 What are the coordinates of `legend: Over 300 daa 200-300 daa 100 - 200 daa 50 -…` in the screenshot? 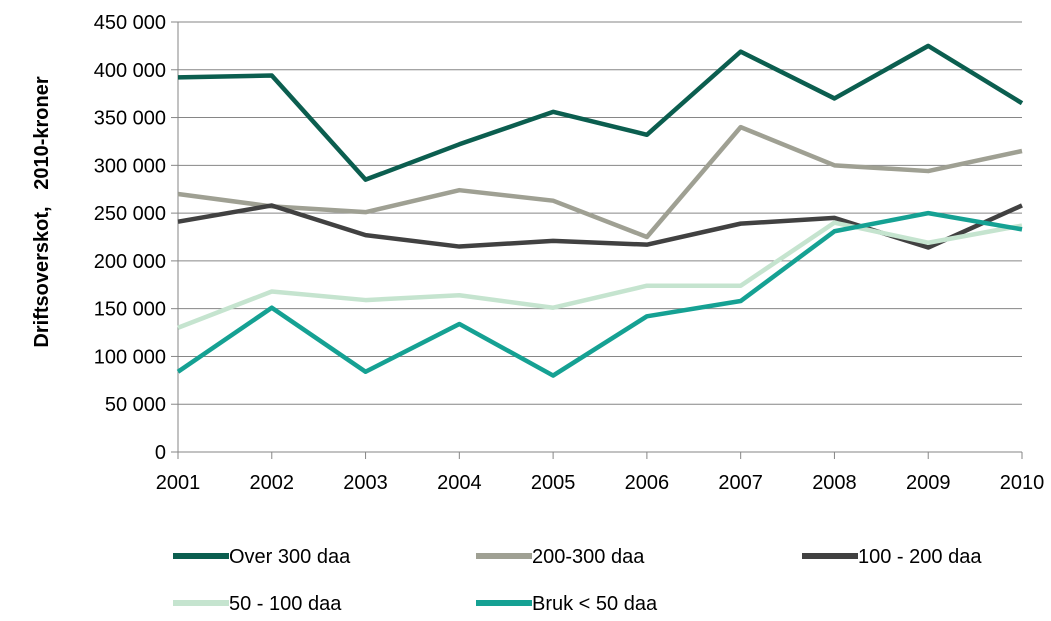 It's located at (577, 580).